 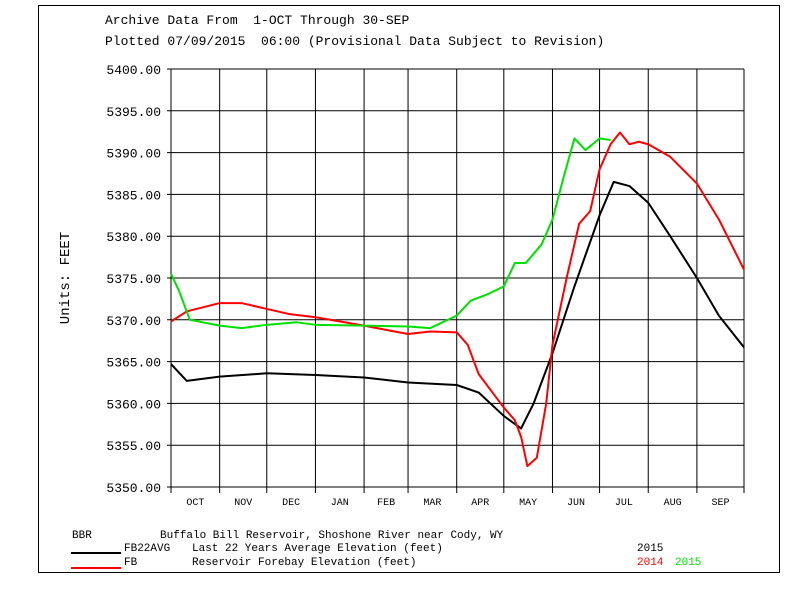 What do you see at coordinates (133, 112) in the screenshot?
I see `y-tick-label: 5395.00` at bounding box center [133, 112].